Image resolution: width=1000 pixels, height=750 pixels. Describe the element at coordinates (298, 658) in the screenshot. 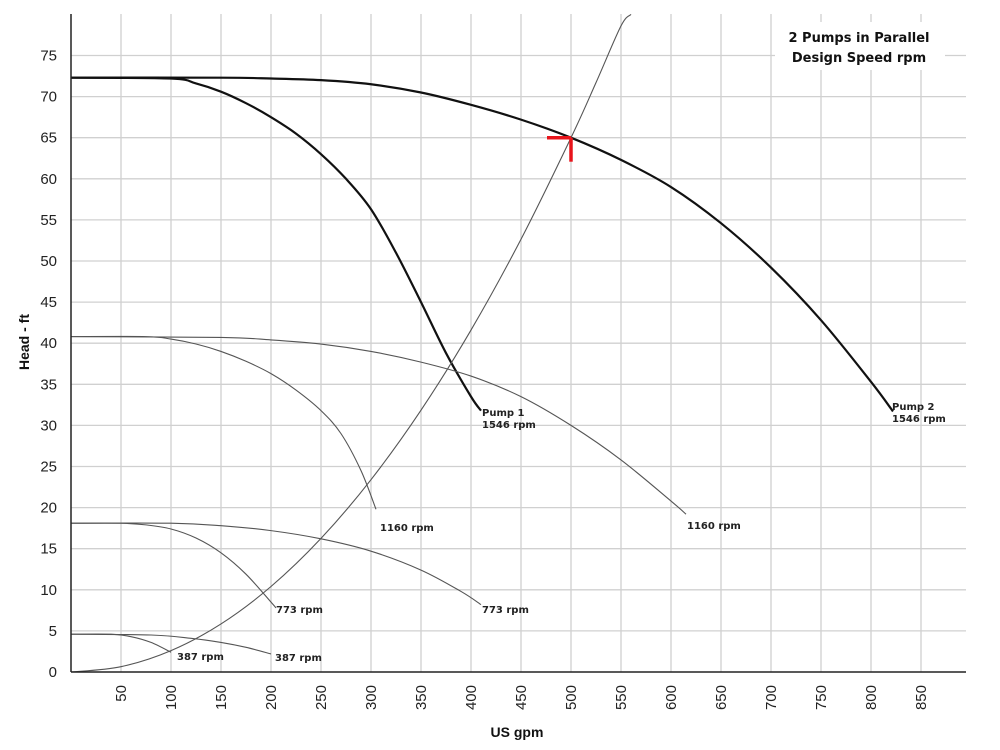

I see `curve-label-387-rpm-parallel: 387 rpm` at that location.